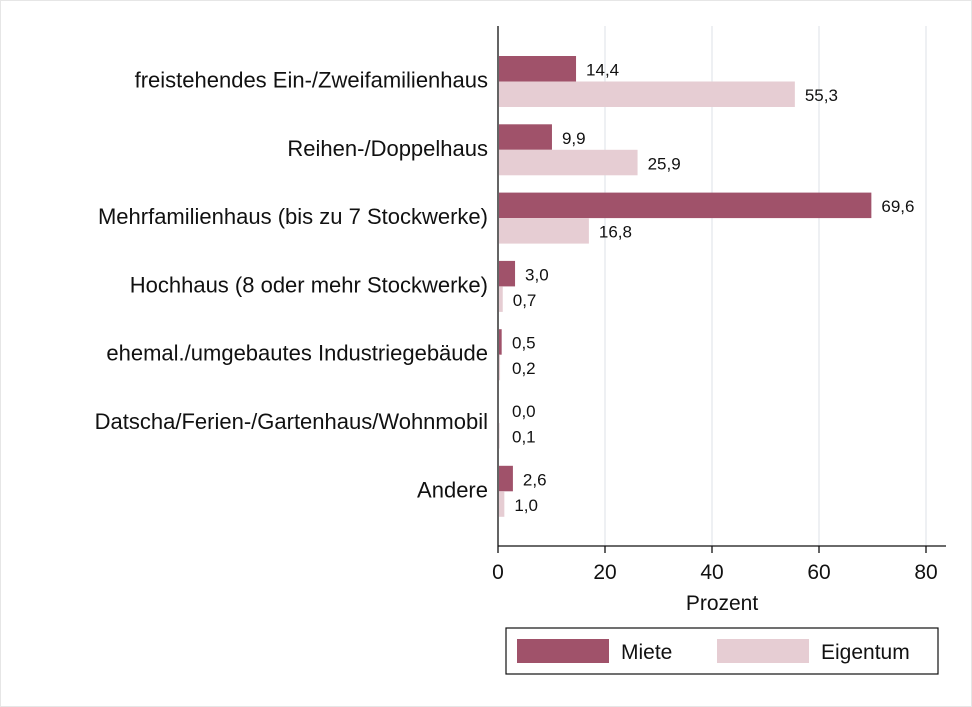 The image size is (972, 707). Describe the element at coordinates (452, 489) in the screenshot. I see `category-label: Andere` at that location.